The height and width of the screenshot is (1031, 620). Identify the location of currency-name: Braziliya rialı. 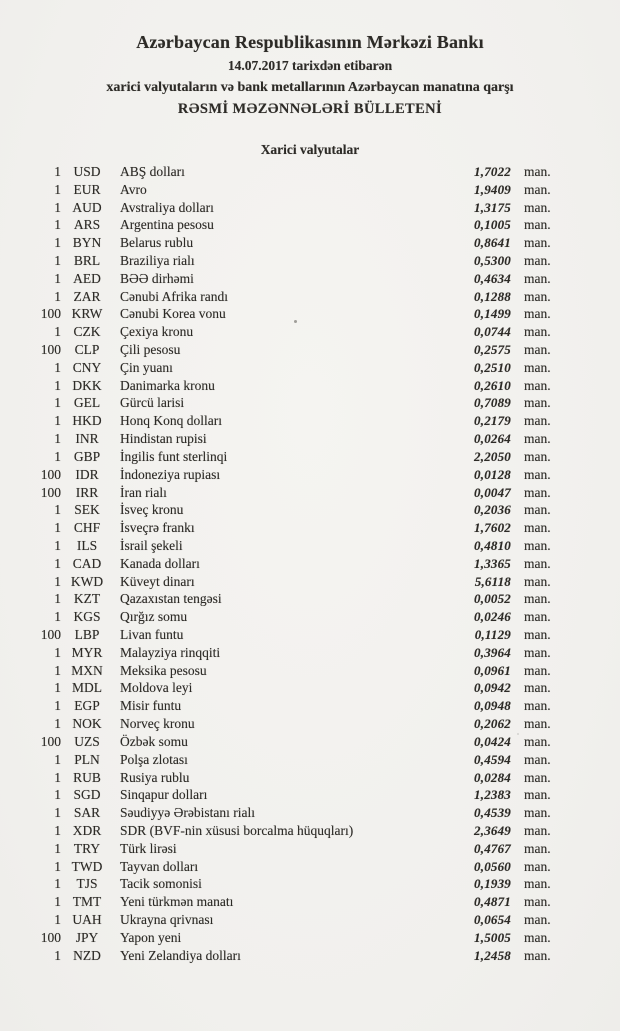
(157, 260).